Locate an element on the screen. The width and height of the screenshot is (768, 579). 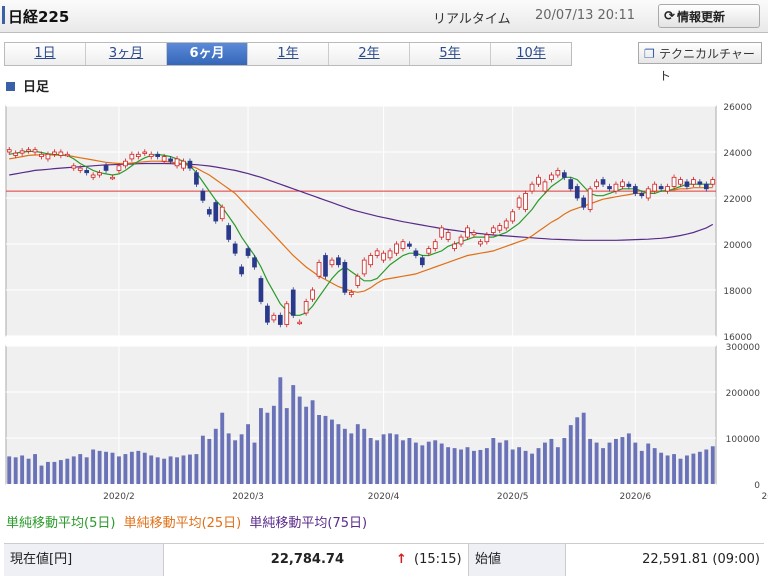
volume-tick-label: 0 is located at coordinates (757, 486).